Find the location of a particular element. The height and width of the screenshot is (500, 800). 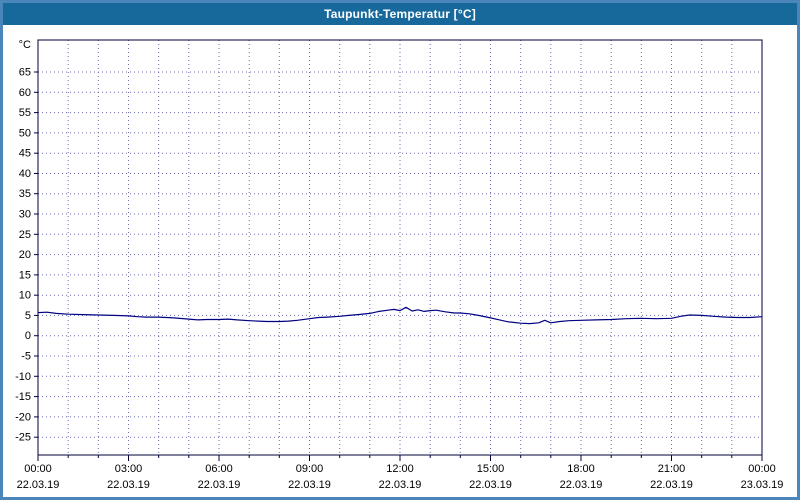

svg-text: 30 is located at coordinates (25, 215).